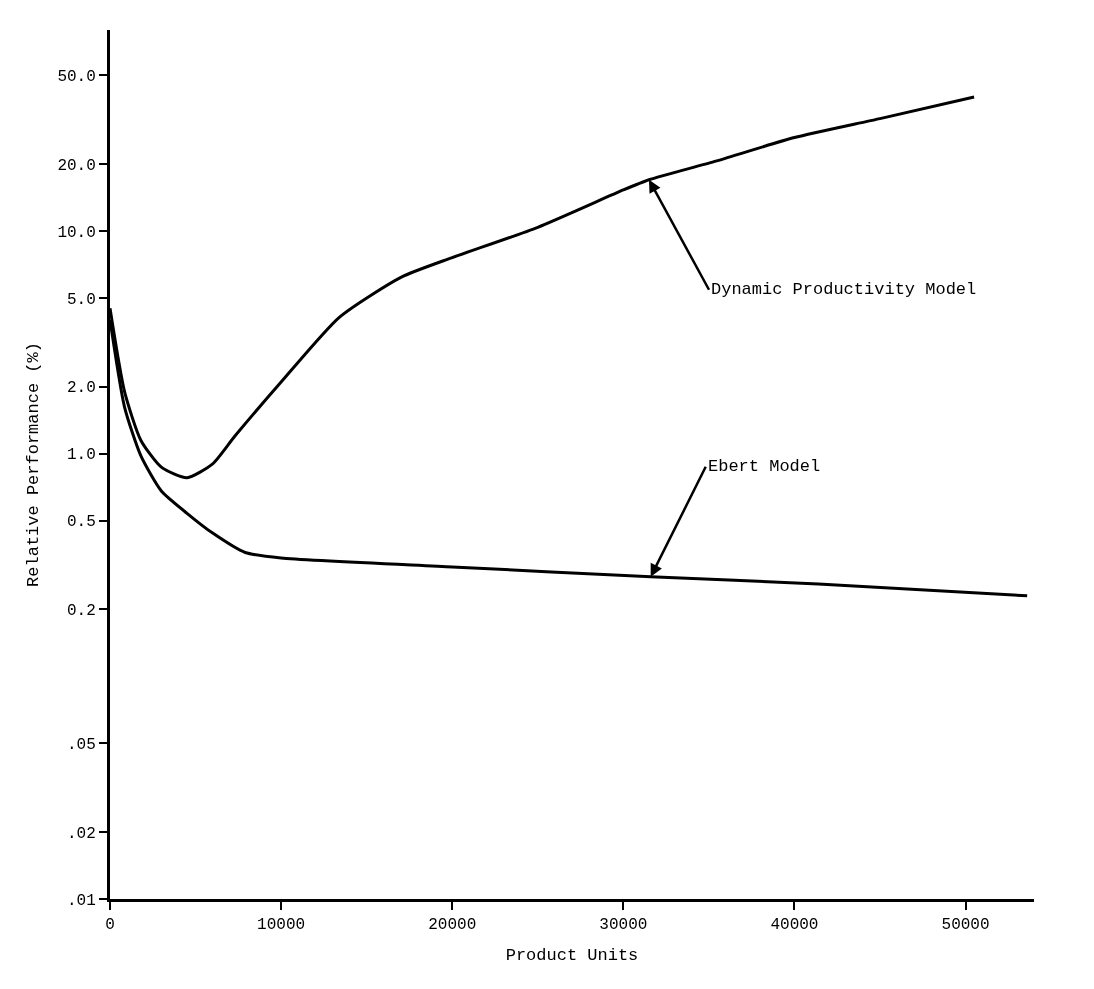 Image resolution: width=1094 pixels, height=989 pixels. What do you see at coordinates (81, 522) in the screenshot?
I see `y-tick-label: 0.5` at bounding box center [81, 522].